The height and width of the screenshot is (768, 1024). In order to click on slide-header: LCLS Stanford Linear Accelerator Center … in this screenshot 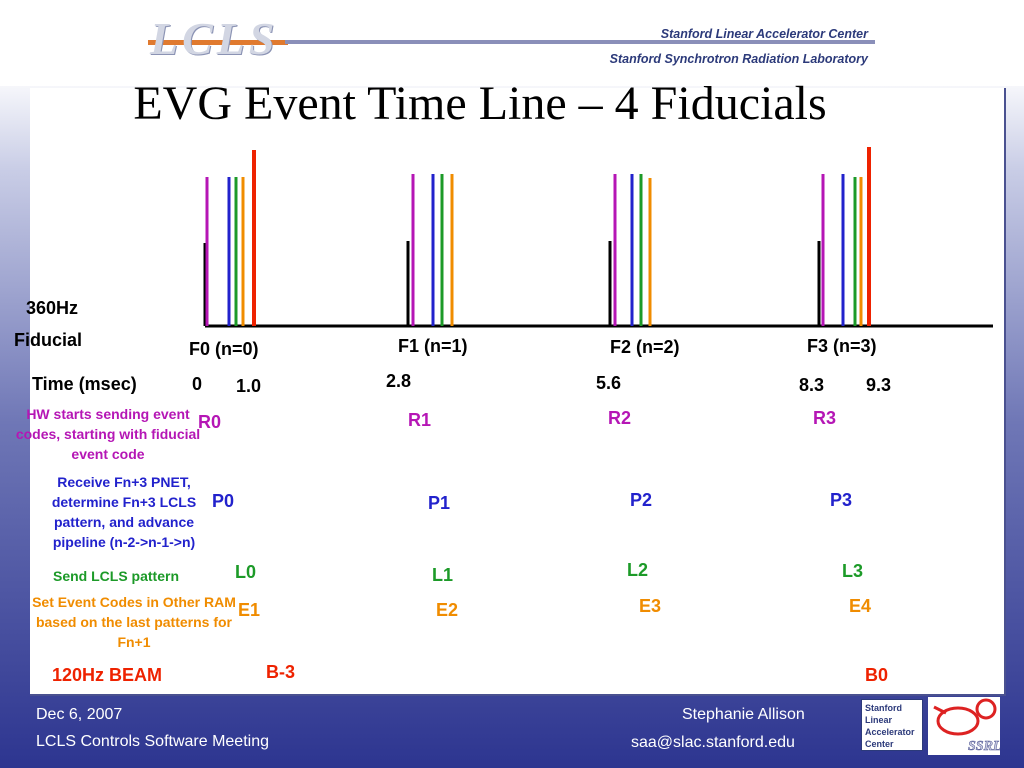, I will do `click(512, 43)`.